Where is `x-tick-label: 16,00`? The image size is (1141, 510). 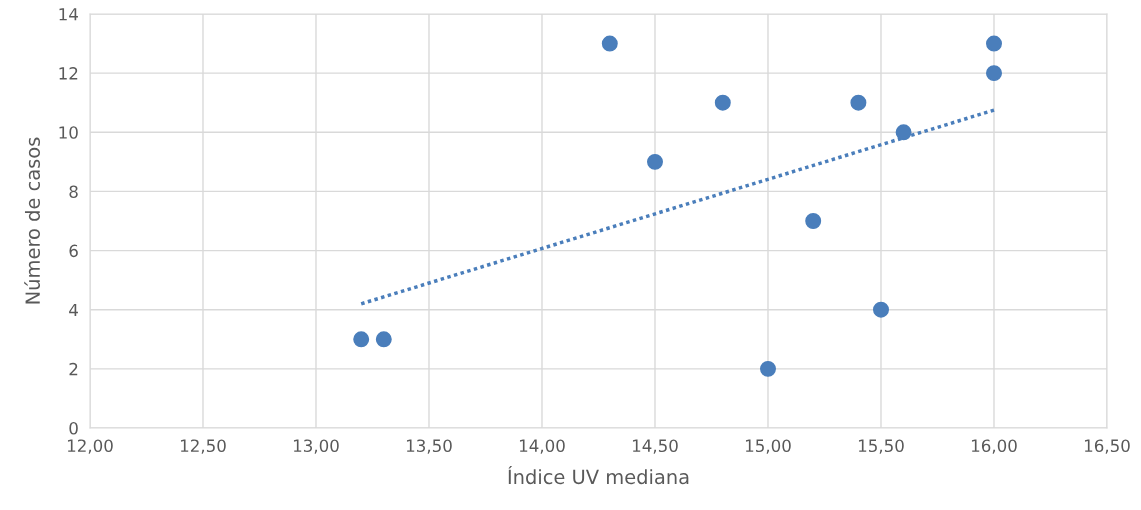 x-tick-label: 16,00 is located at coordinates (994, 446).